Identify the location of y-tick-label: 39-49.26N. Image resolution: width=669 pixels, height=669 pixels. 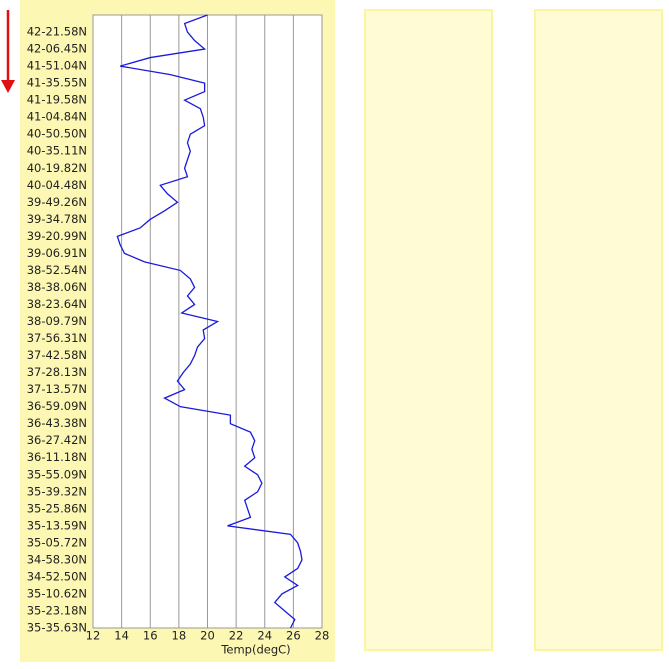
(57, 202).